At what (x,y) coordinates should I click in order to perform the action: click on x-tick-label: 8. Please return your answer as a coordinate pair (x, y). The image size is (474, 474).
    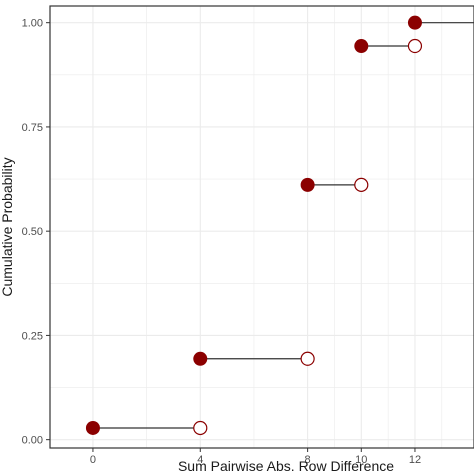
    Looking at the image, I should click on (308, 460).